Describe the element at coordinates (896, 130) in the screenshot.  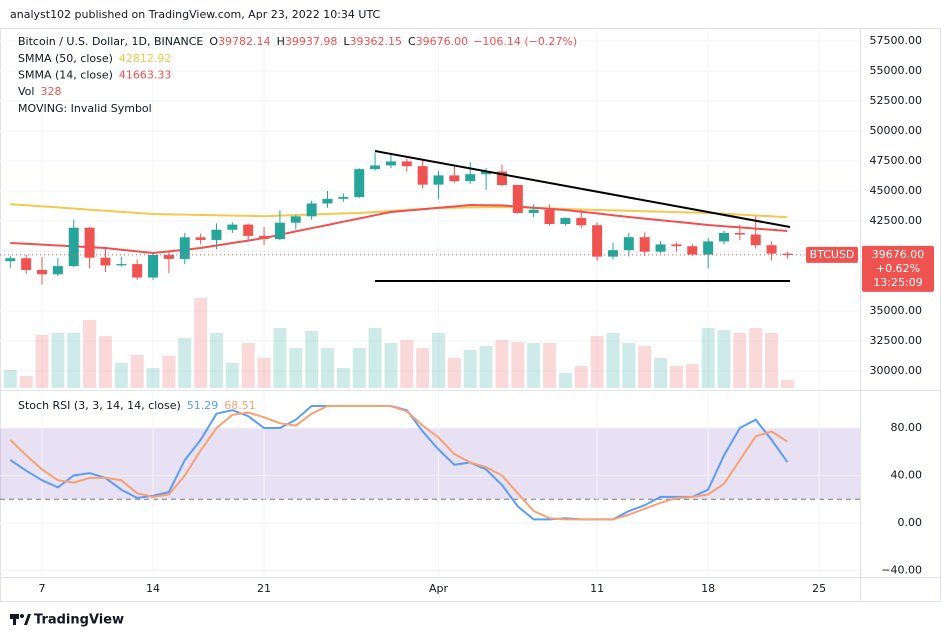
I see `y-tick-label: 50000.00` at that location.